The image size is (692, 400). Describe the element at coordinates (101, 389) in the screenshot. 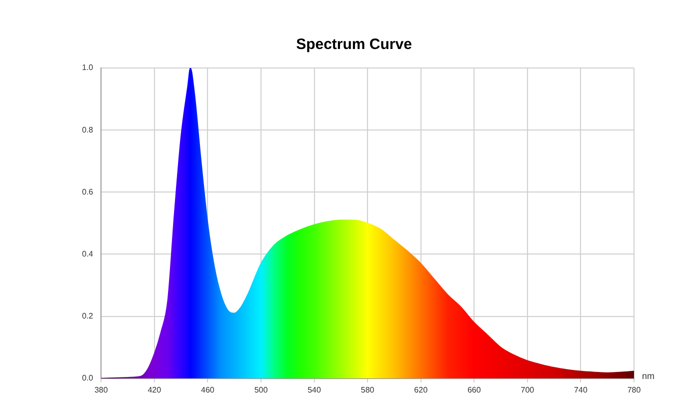

I see `x-tick-label: 380` at that location.